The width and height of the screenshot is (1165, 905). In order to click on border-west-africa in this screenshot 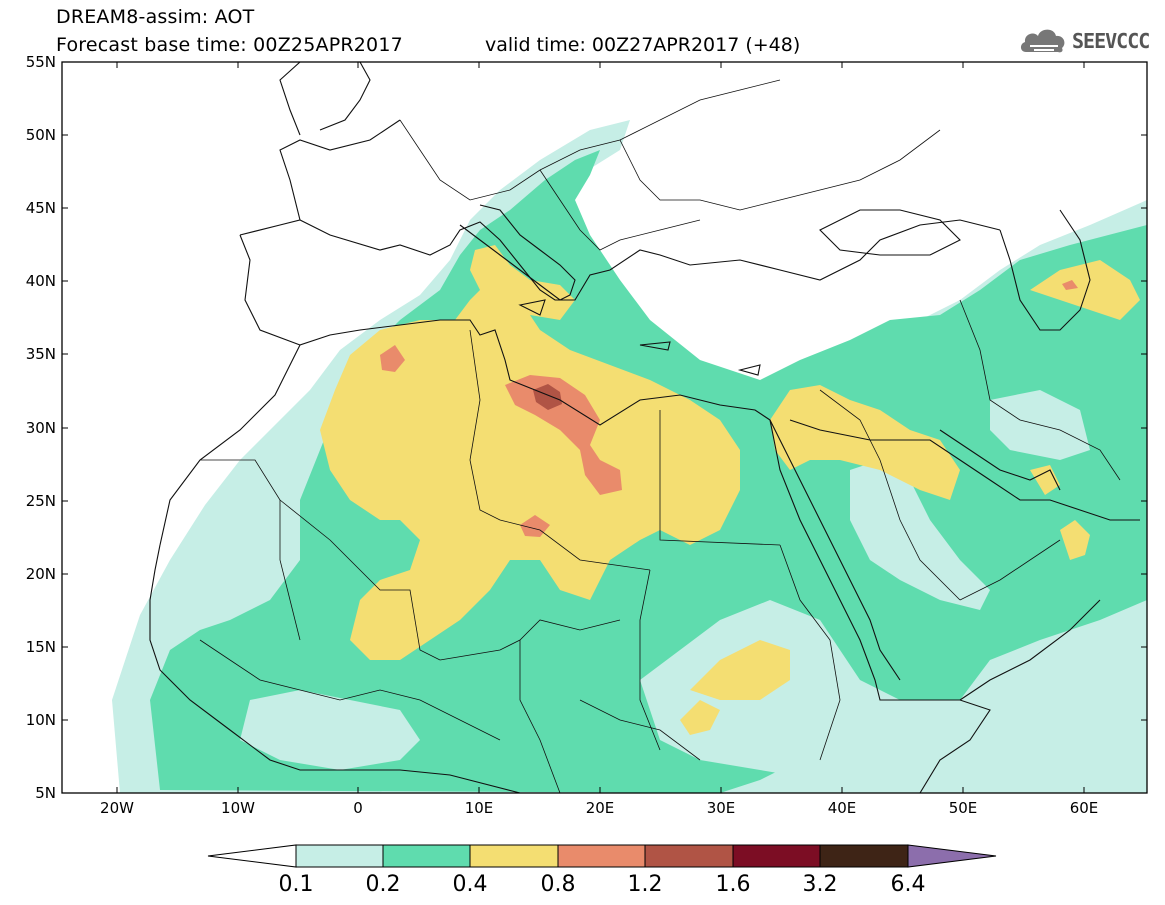, I will do `click(350, 690)`.